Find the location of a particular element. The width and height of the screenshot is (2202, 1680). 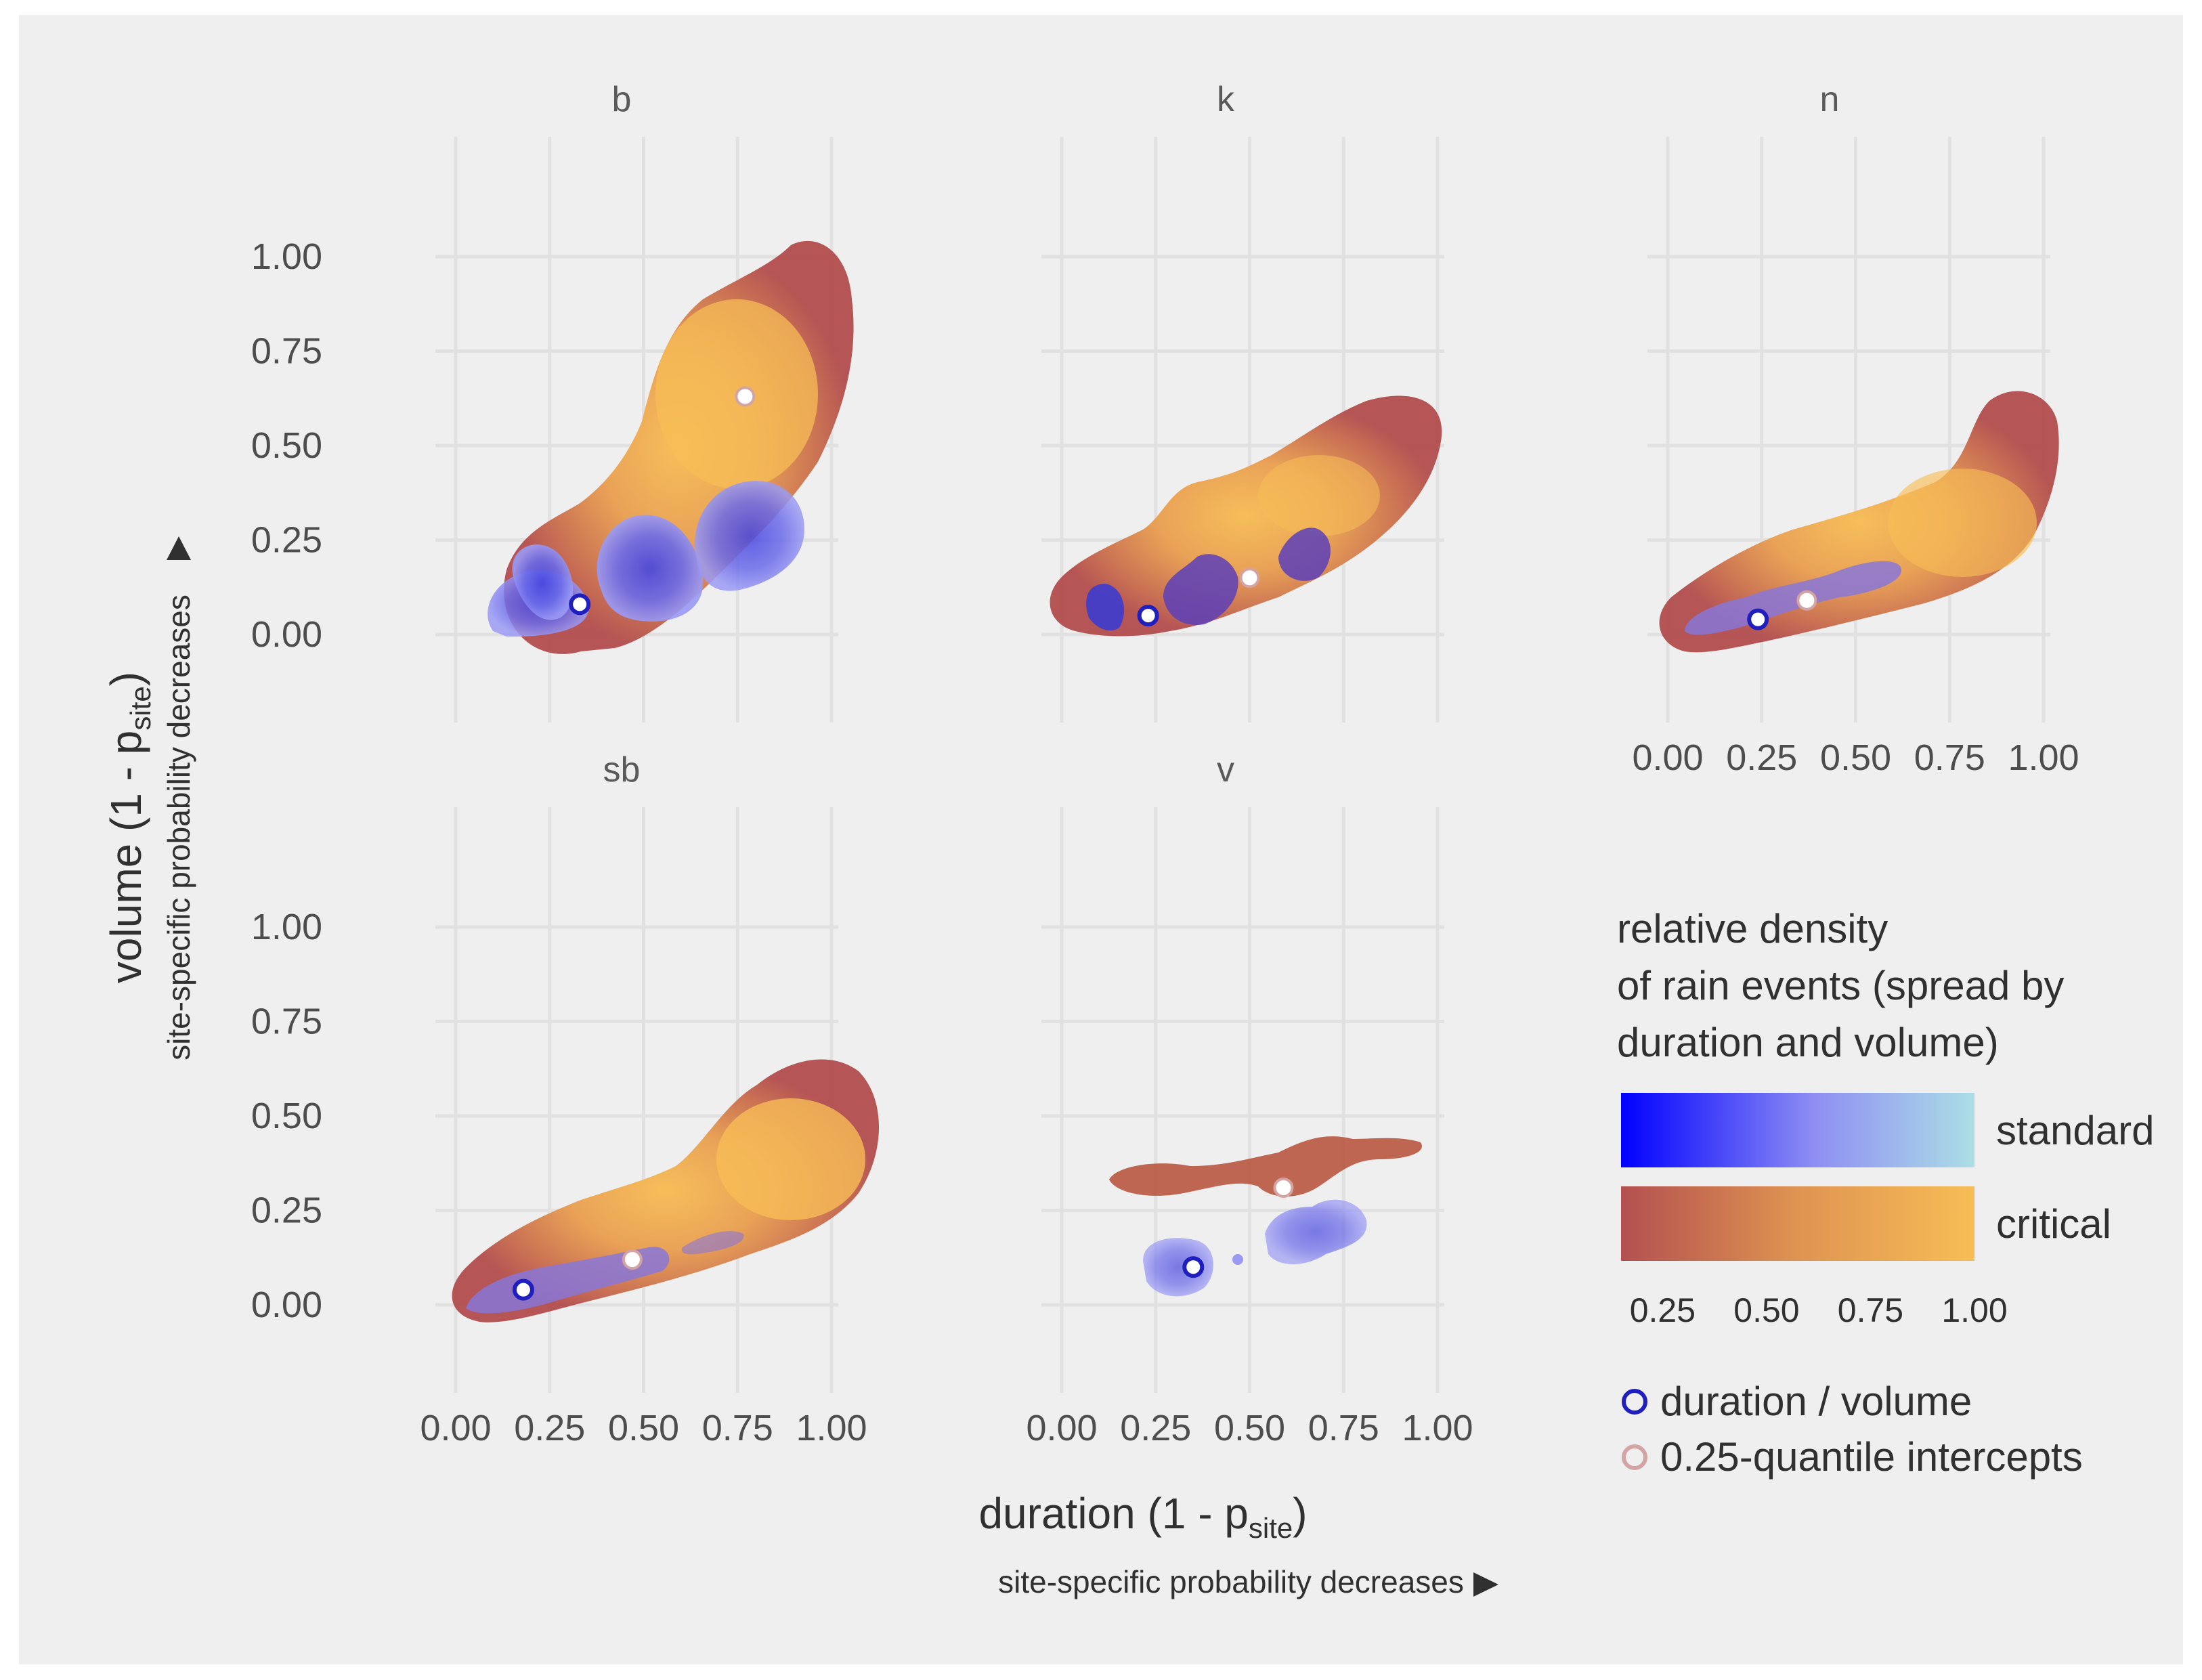

panel-v: v is located at coordinates (1242, 1071).